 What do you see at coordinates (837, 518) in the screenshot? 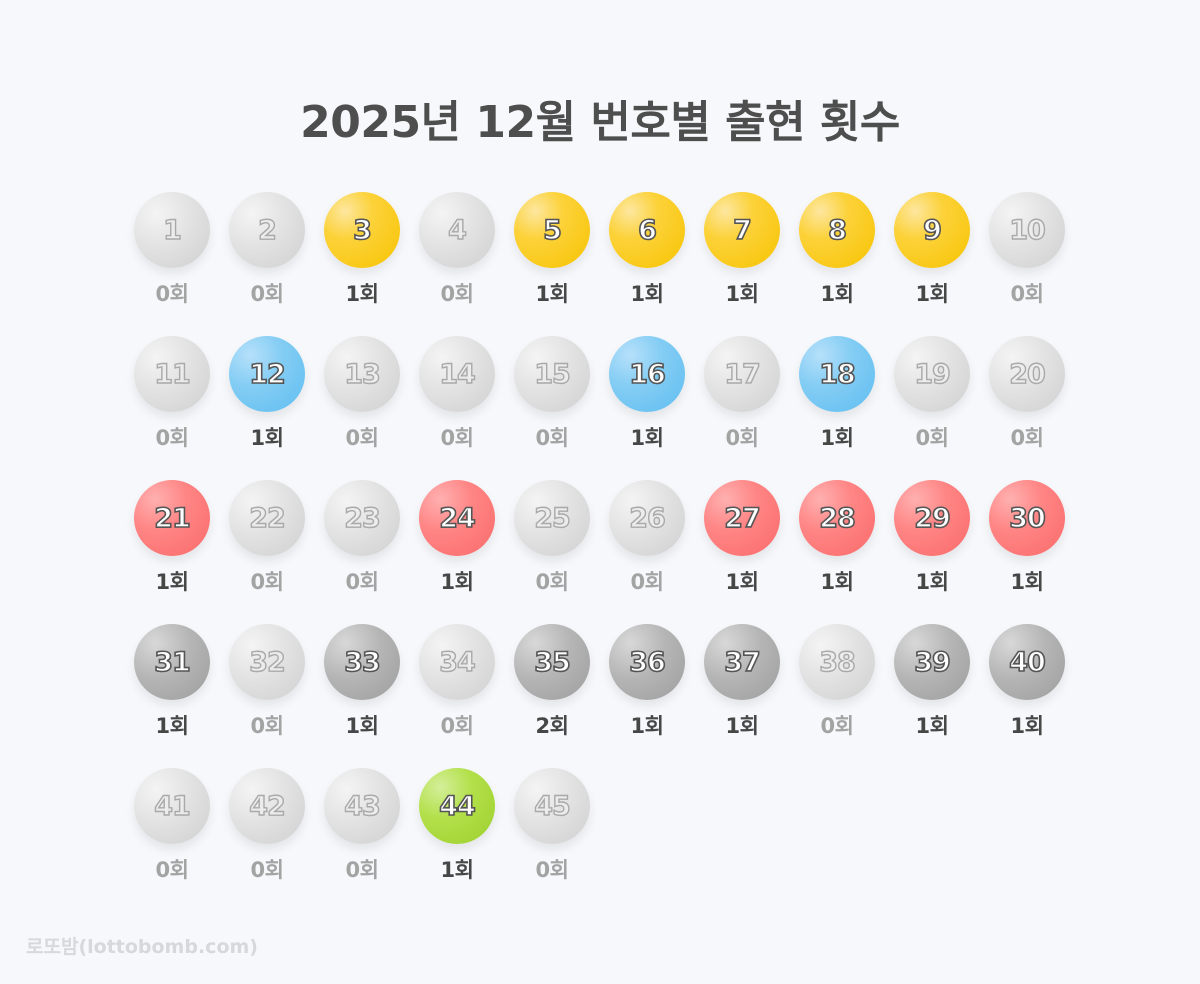
I see `ball-number: 28` at bounding box center [837, 518].